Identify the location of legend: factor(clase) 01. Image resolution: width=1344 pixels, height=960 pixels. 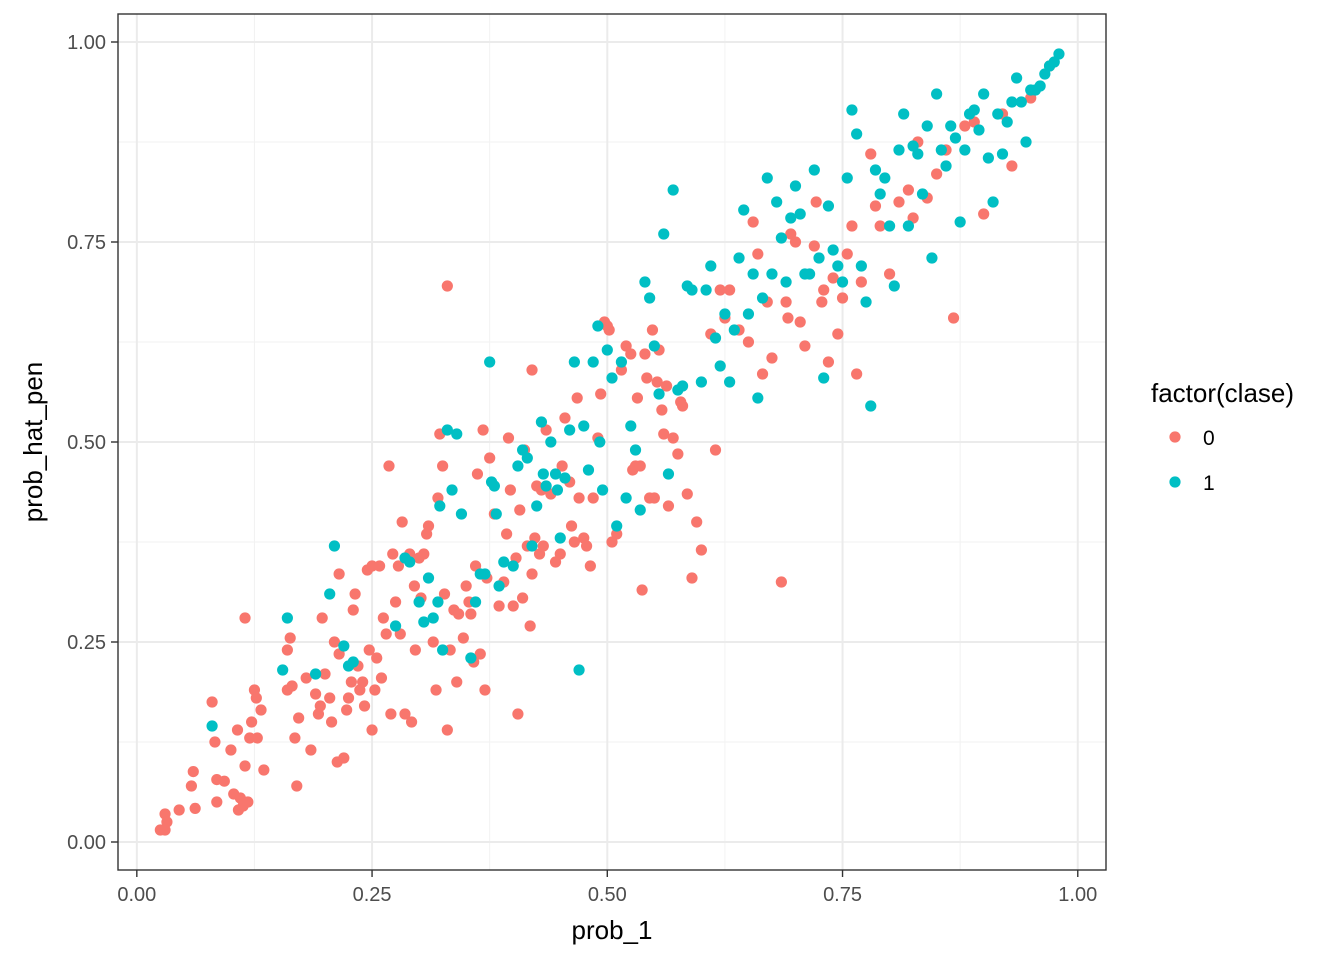
(1222, 436).